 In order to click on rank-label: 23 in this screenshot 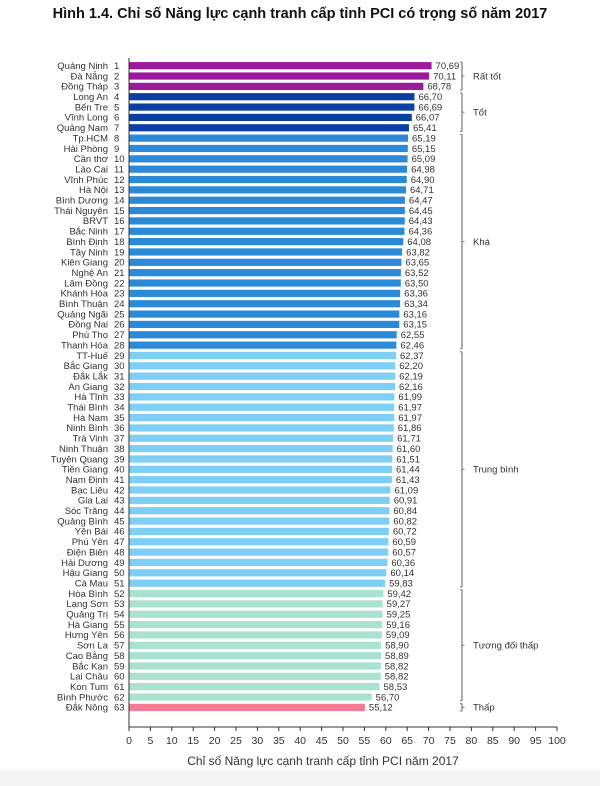, I will do `click(119, 294)`.